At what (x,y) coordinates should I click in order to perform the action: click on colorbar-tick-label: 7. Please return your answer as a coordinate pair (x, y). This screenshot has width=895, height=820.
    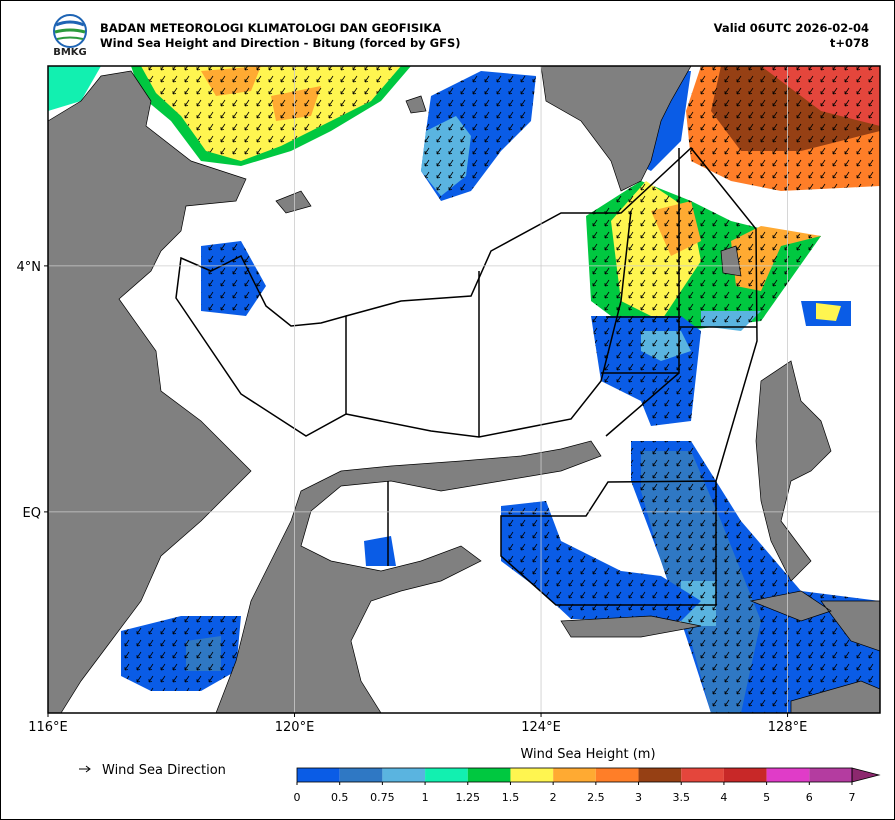
    Looking at the image, I should click on (852, 797).